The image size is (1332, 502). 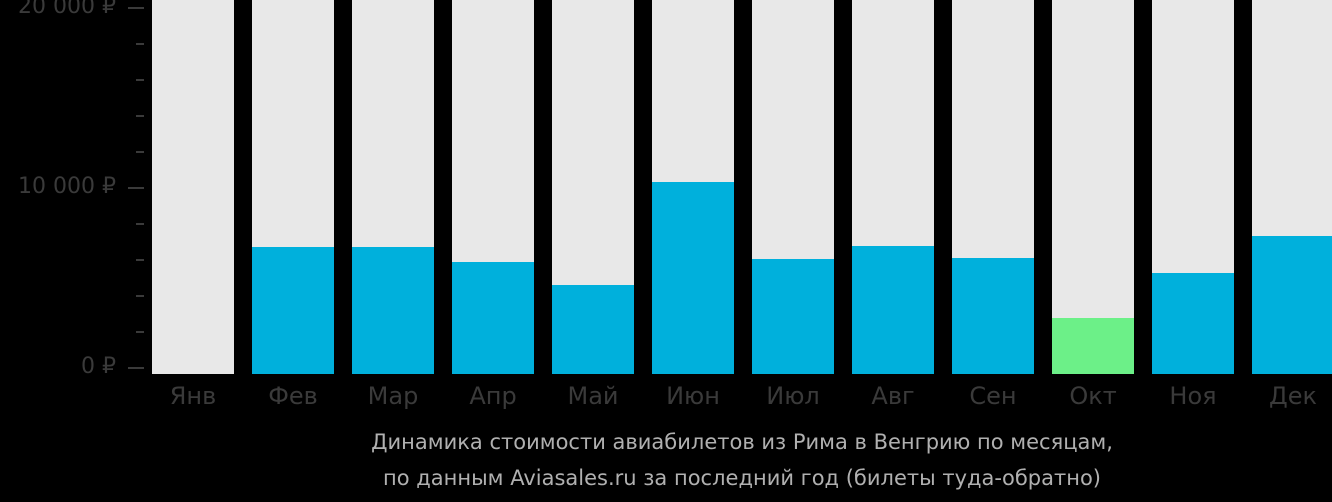 What do you see at coordinates (67, 9) in the screenshot?
I see `y-tick-label: 20 000 ₽` at bounding box center [67, 9].